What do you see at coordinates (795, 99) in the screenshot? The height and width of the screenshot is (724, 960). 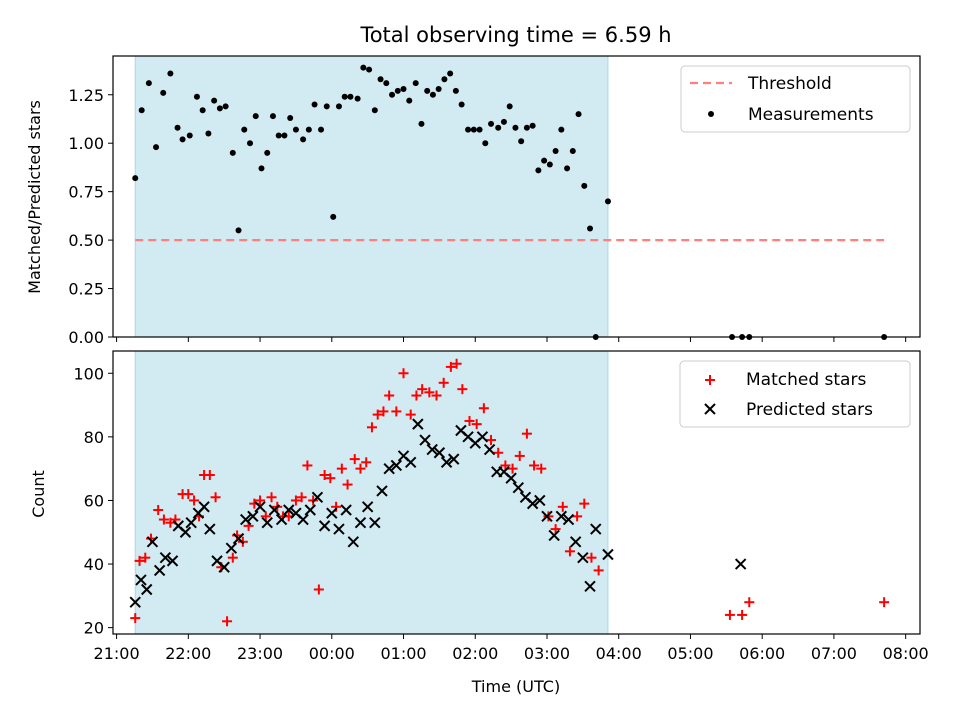 I see `legend-top: Threshold Measurements` at bounding box center [795, 99].